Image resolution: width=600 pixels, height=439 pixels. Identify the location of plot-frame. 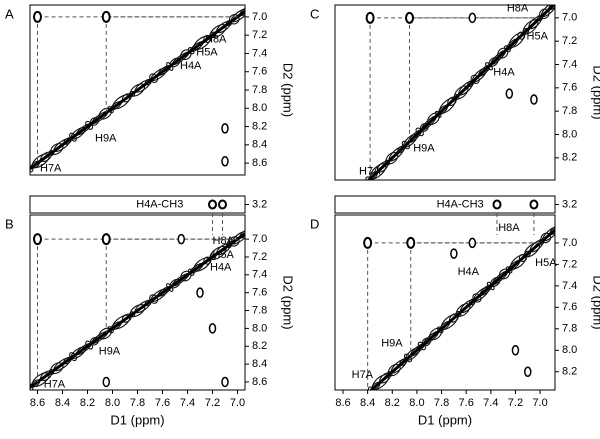
(445, 92).